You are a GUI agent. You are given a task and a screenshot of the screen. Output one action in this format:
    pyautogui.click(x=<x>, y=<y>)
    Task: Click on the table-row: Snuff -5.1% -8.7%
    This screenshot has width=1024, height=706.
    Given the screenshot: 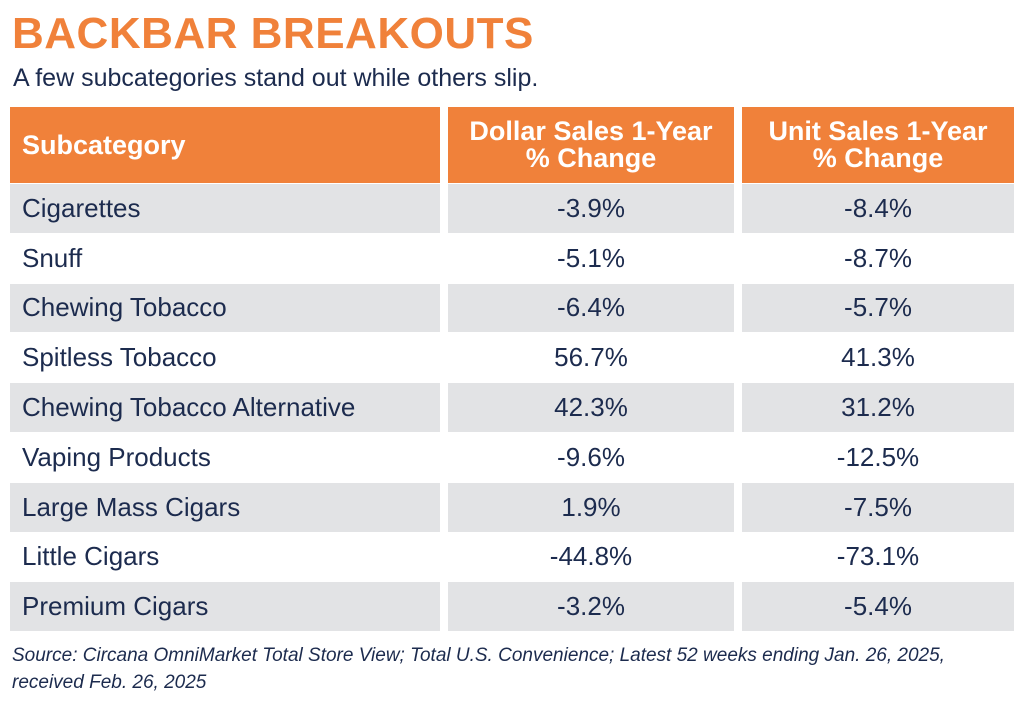 What is the action you would take?
    pyautogui.click(x=512, y=257)
    